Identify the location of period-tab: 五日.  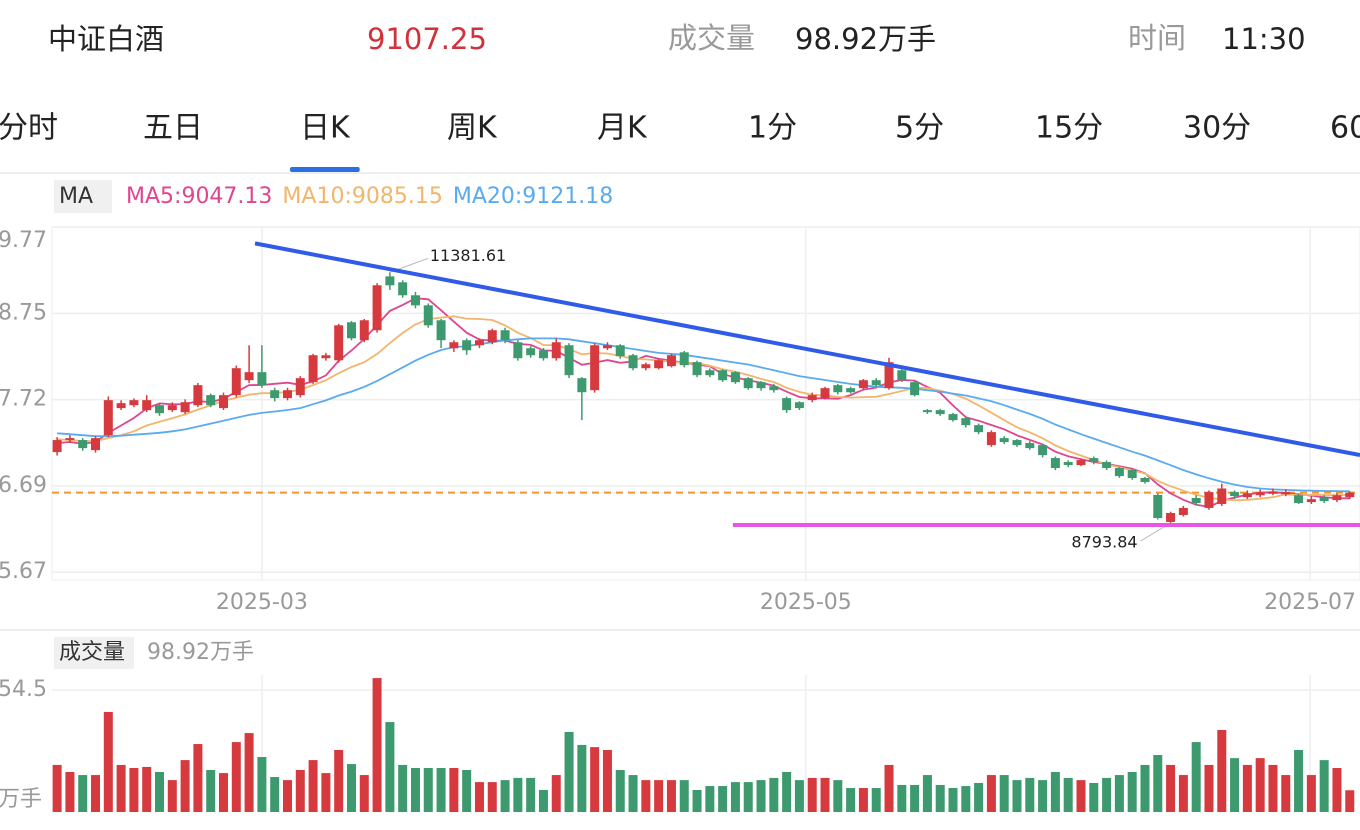
(173, 128).